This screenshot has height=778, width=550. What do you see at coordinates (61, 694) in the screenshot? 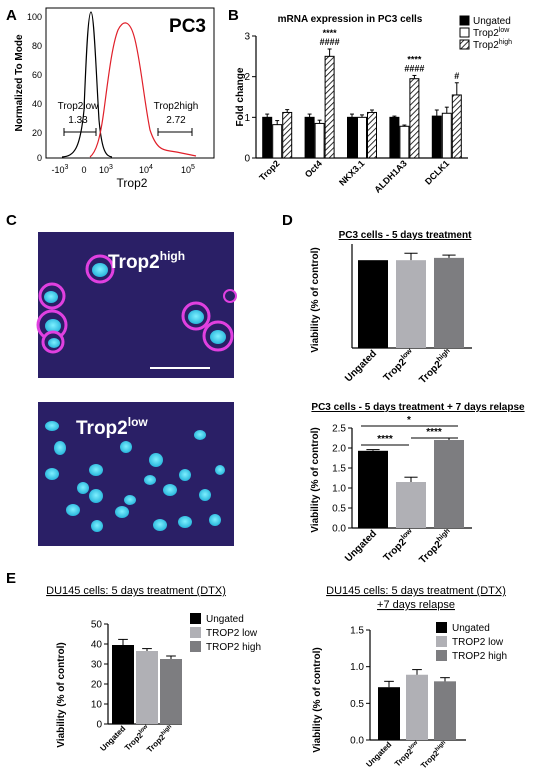
I see `panel-e-left-ylabel: Viability (% of control)` at bounding box center [61, 694].